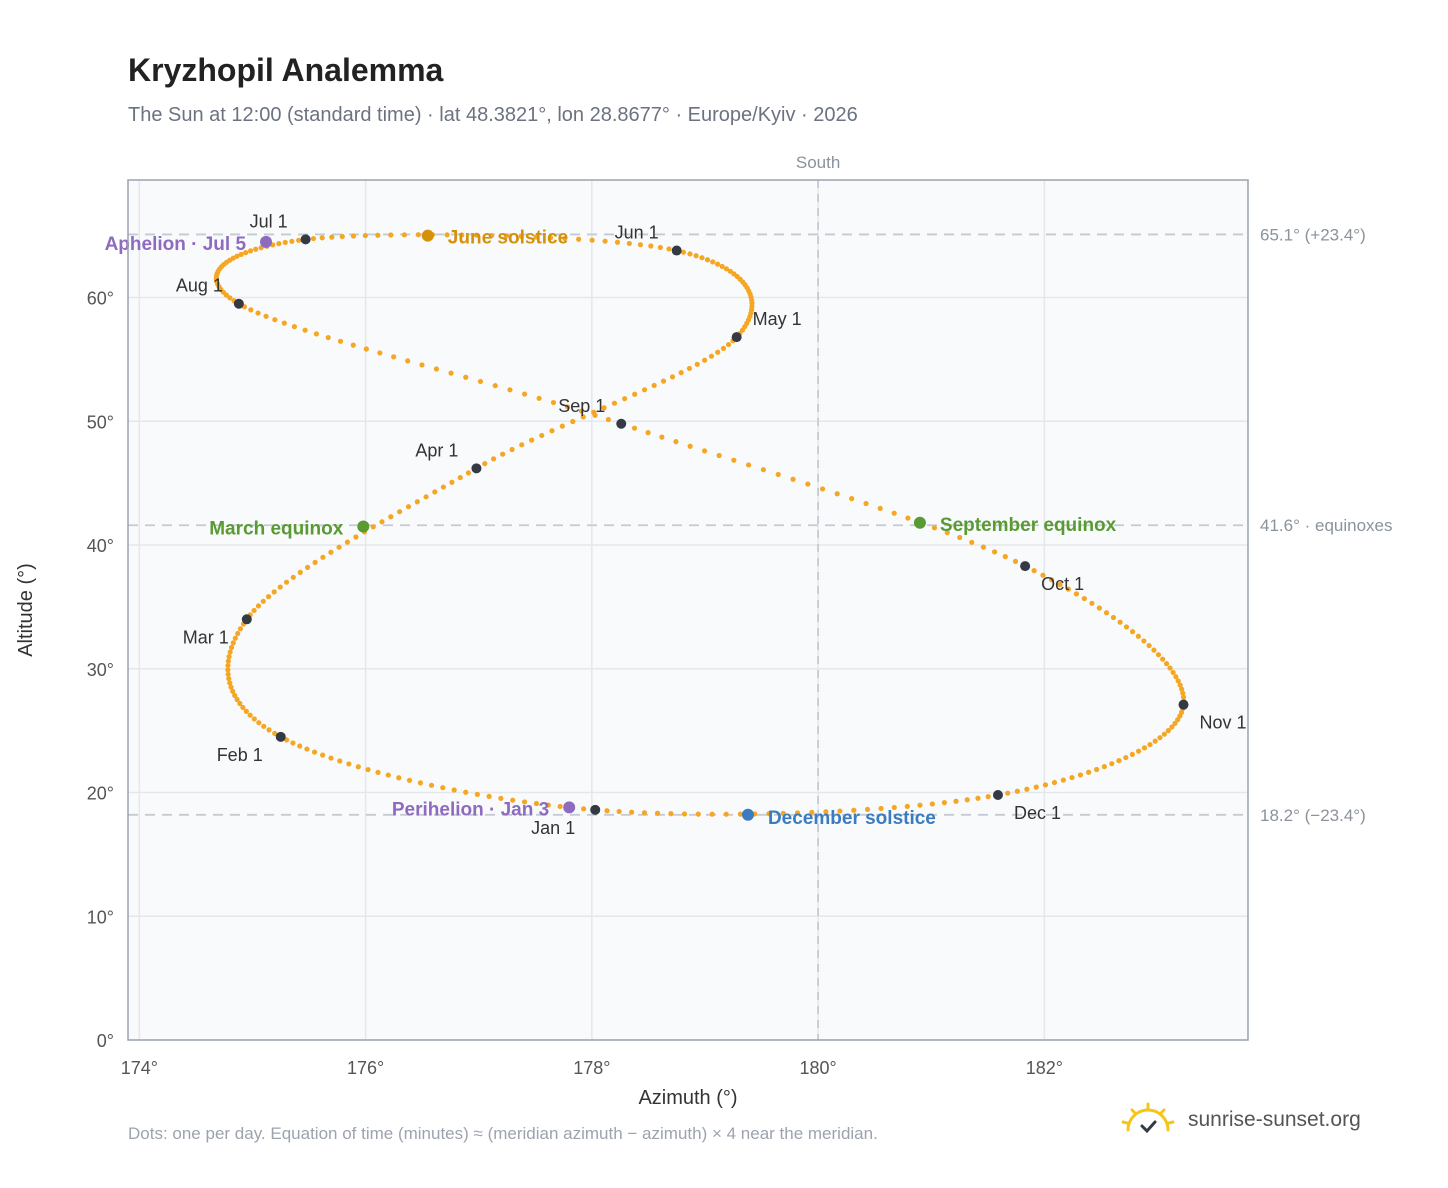  What do you see at coordinates (100, 794) in the screenshot?
I see `y-tick-label: 20°` at bounding box center [100, 794].